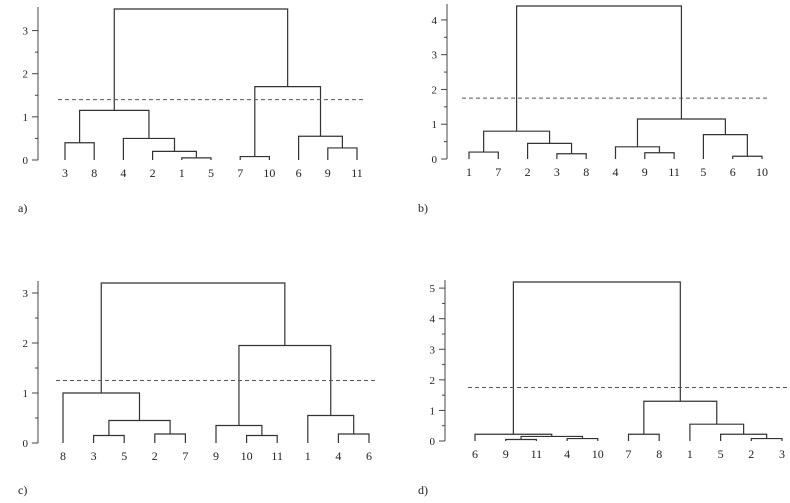  What do you see at coordinates (423, 208) in the screenshot?
I see `panel-label: b)` at bounding box center [423, 208].